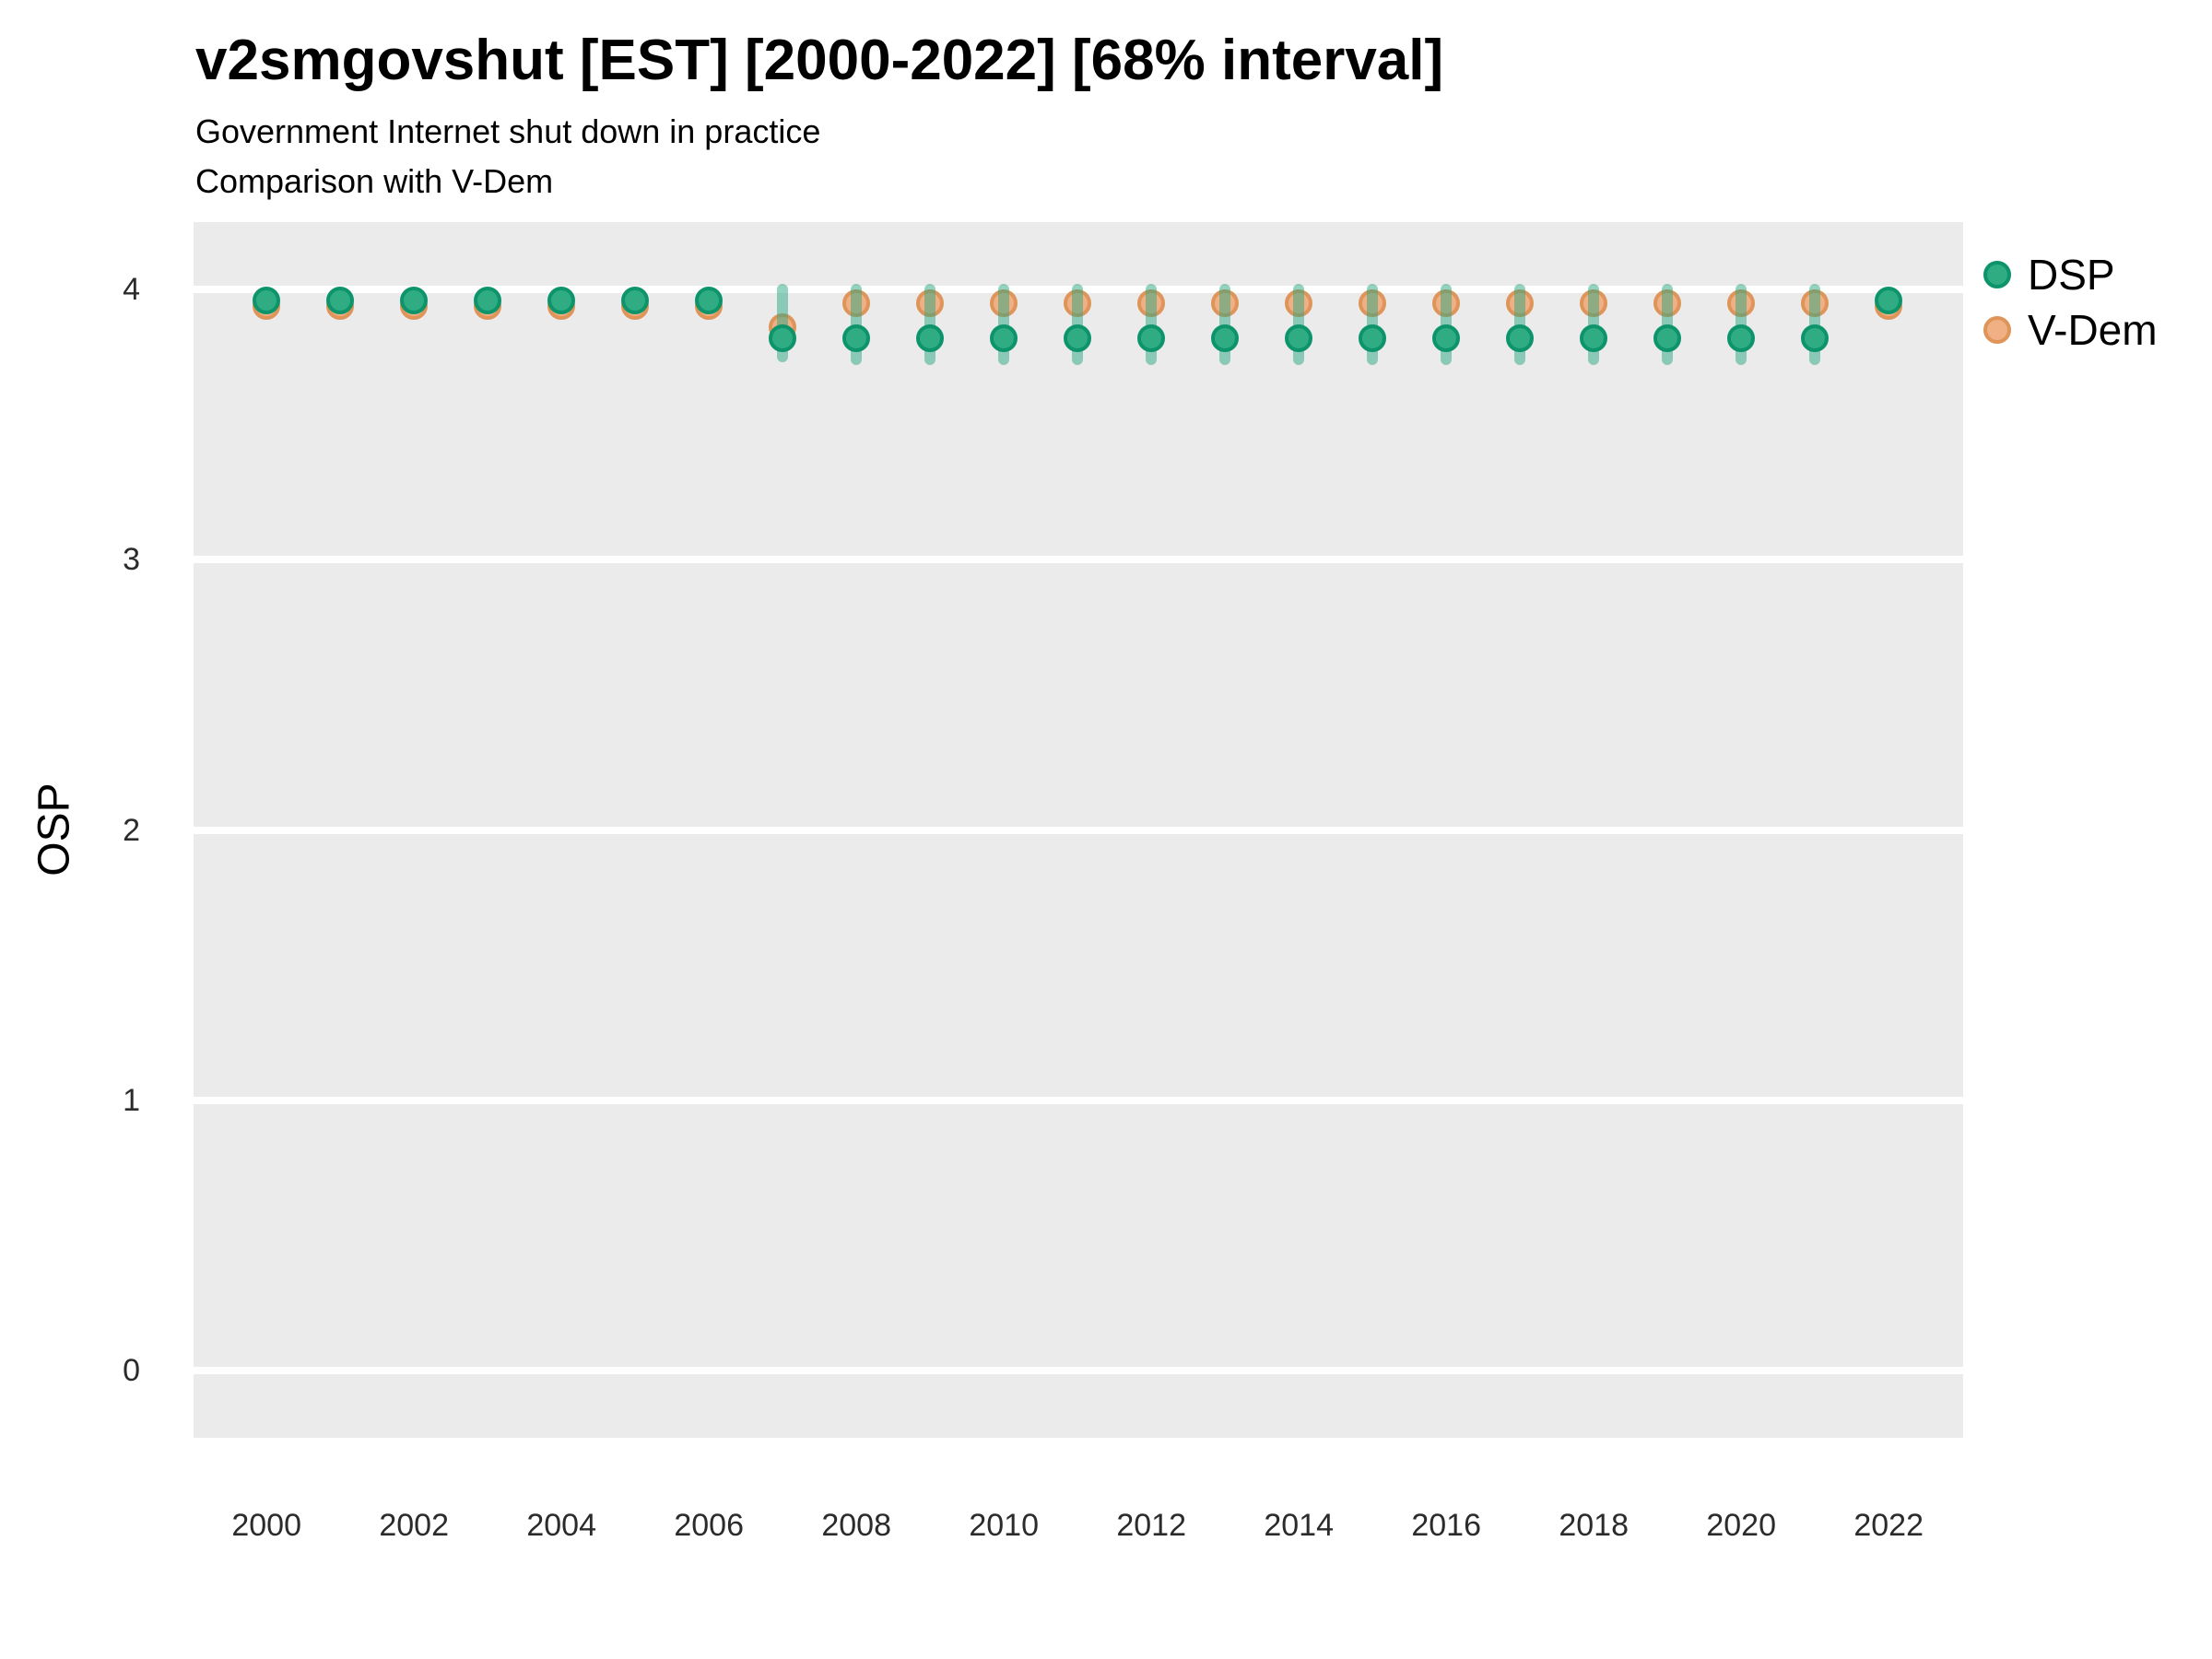  I want to click on dsp-point-2014, so click(1299, 338).